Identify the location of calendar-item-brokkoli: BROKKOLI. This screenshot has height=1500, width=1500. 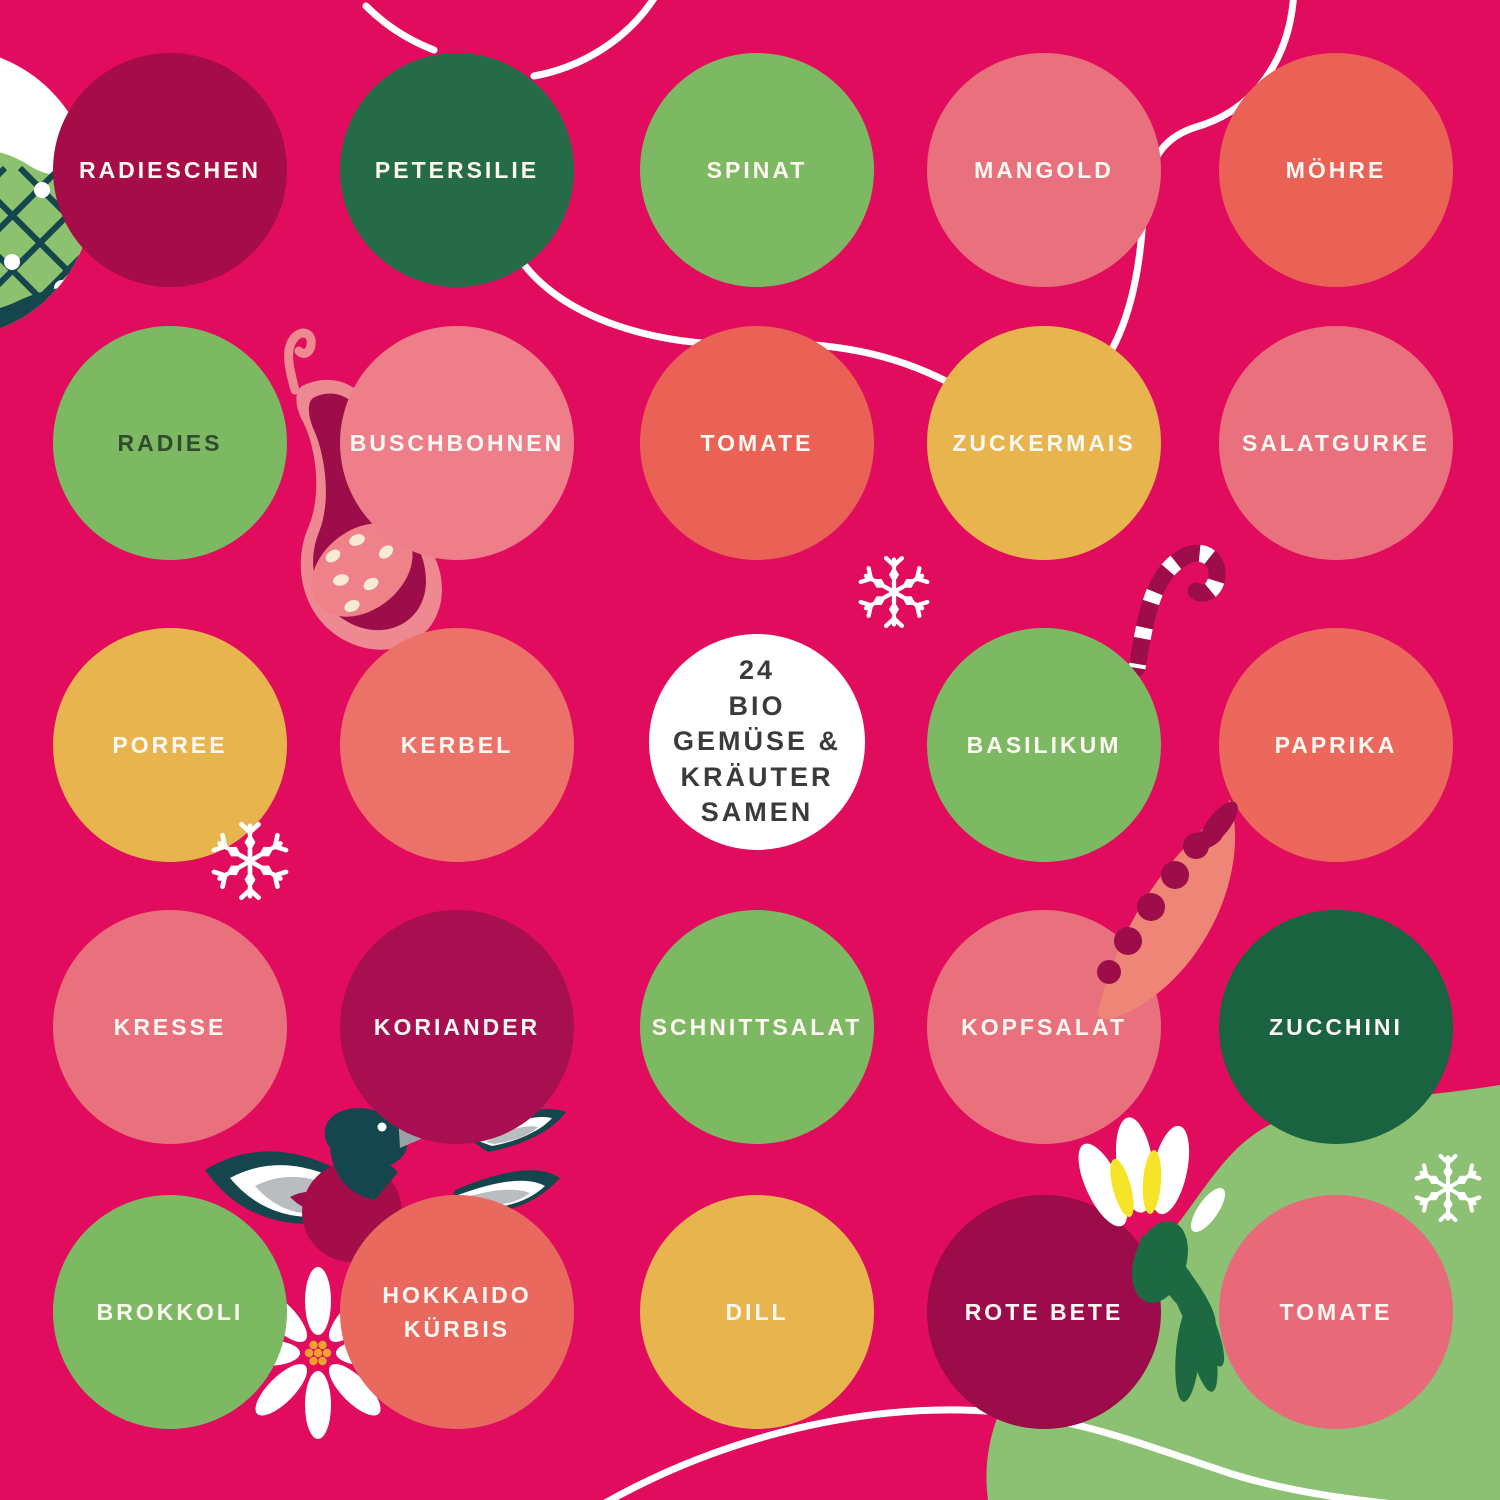
(170, 1312).